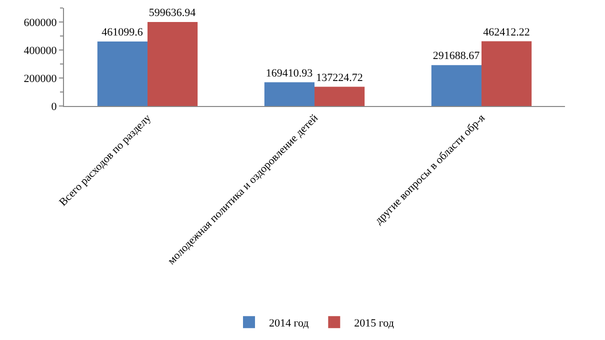 The width and height of the screenshot is (605, 340). I want to click on legend-label: 2015 год, so click(374, 323).